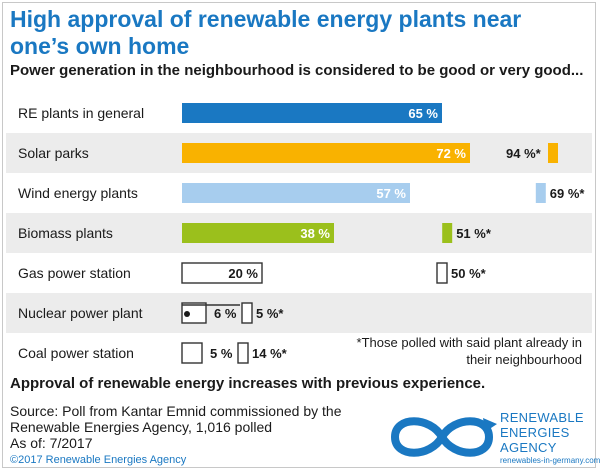  Describe the element at coordinates (243, 353) in the screenshot. I see `marker-coal-power-station` at that location.